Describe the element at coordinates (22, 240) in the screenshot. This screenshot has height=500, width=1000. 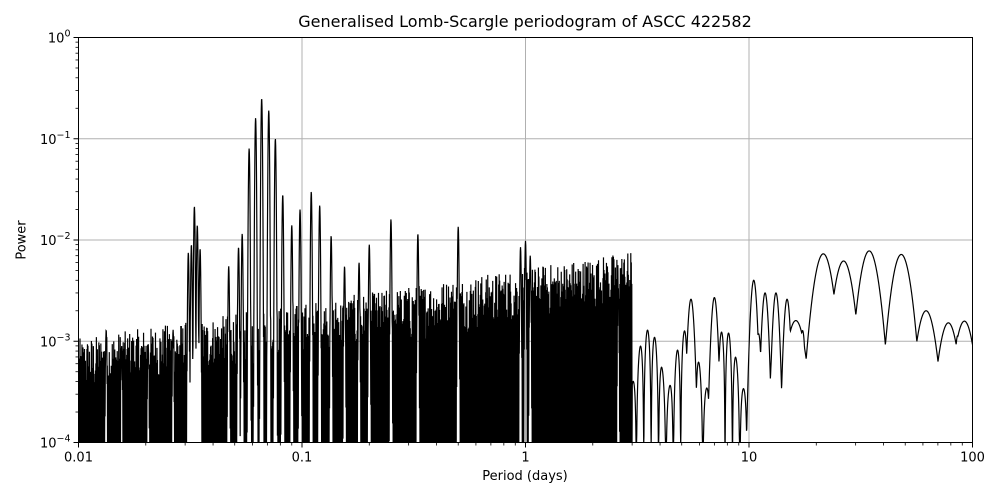
I see `y-axis-label: Power` at that location.